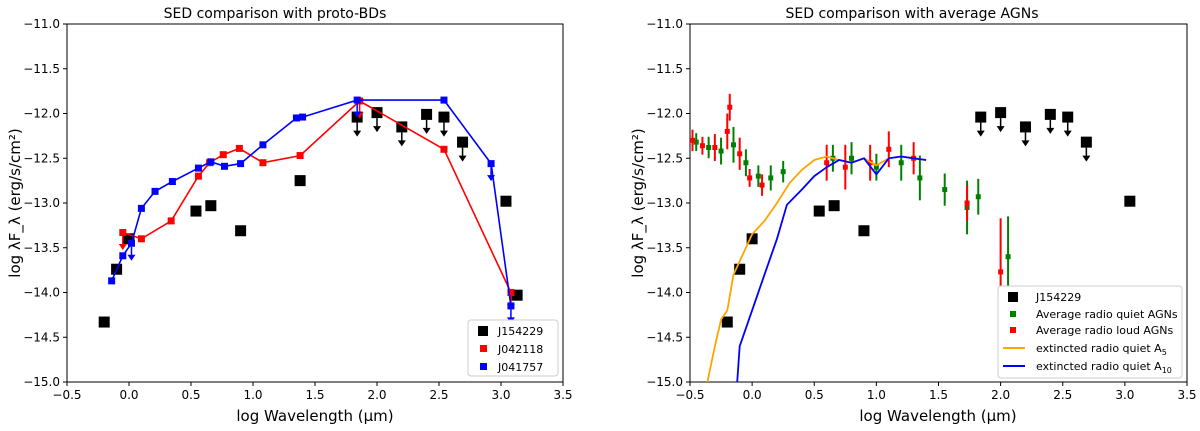 The width and height of the screenshot is (1200, 431). Describe the element at coordinates (41, 337) in the screenshot. I see `y-tick-label: −14.5` at that location.